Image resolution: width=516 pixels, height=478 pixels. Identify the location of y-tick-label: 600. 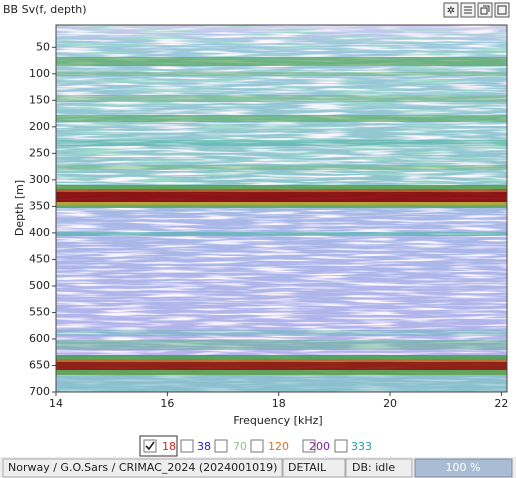
(39, 338).